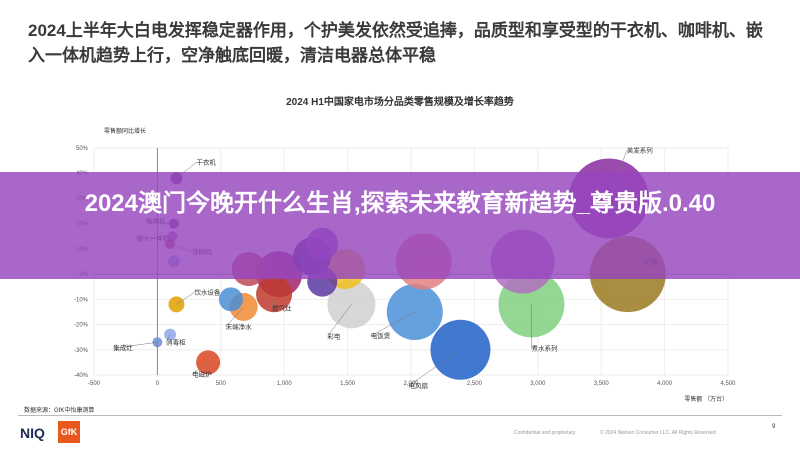  Describe the element at coordinates (206, 161) in the screenshot. I see `point-label: 干衣机` at that location.